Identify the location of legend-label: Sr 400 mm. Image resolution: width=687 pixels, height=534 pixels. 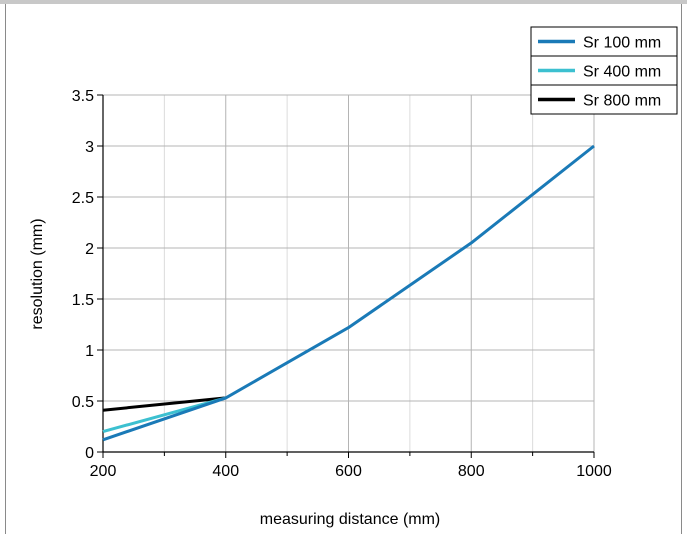
(622, 72).